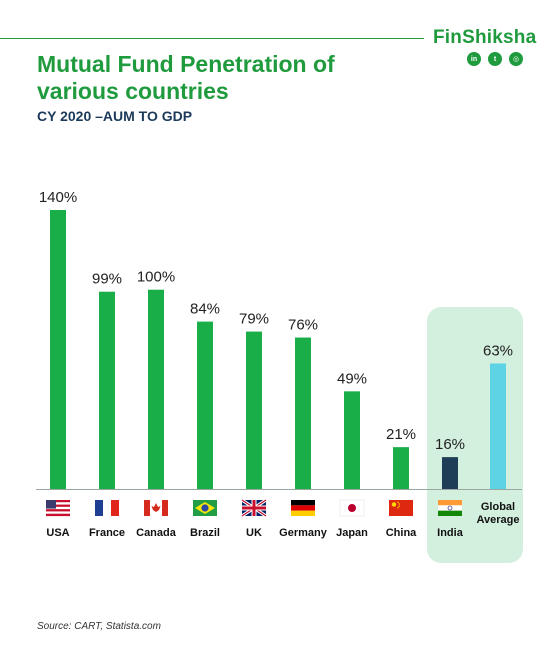  Describe the element at coordinates (205, 508) in the screenshot. I see `brazil-flag` at that location.